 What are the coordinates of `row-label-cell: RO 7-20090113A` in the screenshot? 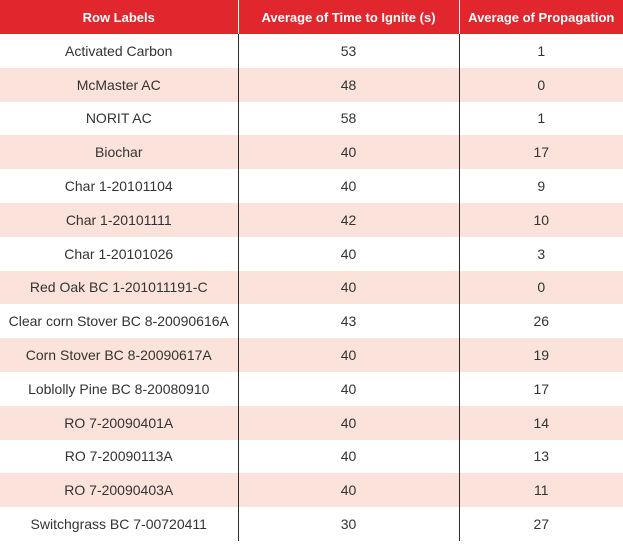 It's located at (119, 456).